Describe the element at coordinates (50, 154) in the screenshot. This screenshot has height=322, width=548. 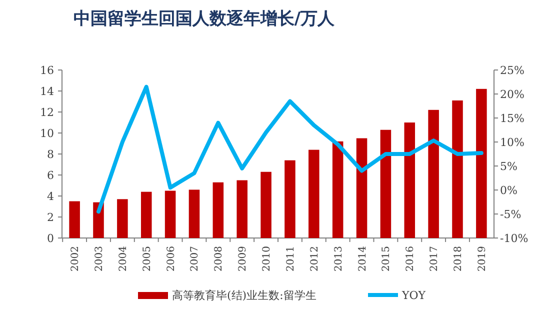
I see `y-tick-label: 8` at that location.